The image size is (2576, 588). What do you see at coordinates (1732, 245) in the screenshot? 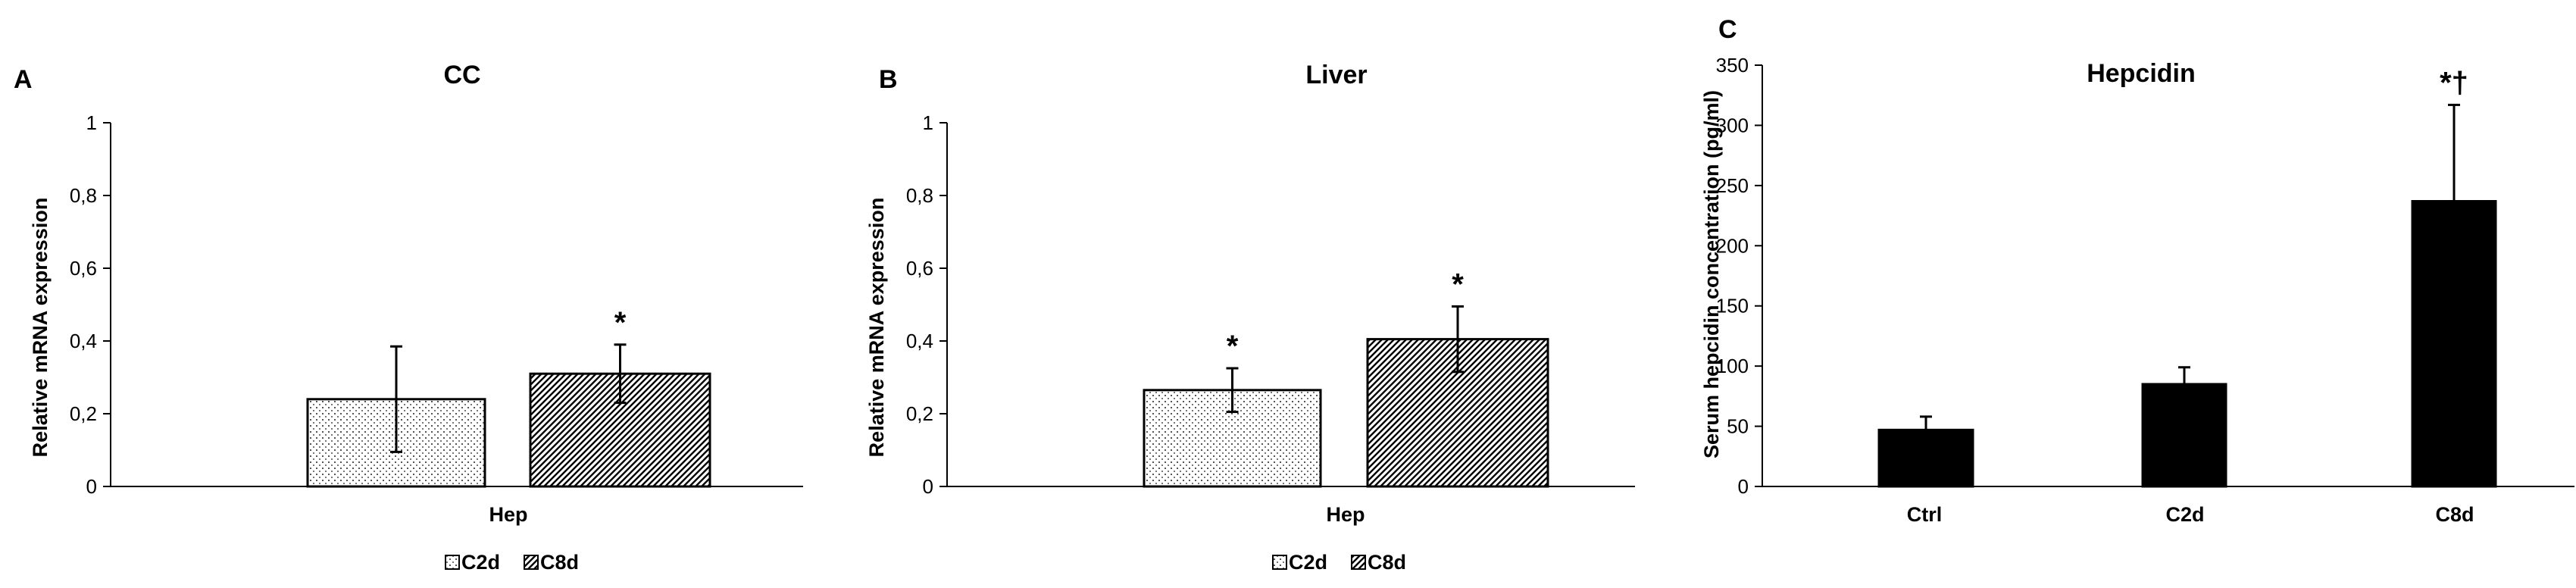
I see `y-tick-label: 200` at bounding box center [1732, 245].